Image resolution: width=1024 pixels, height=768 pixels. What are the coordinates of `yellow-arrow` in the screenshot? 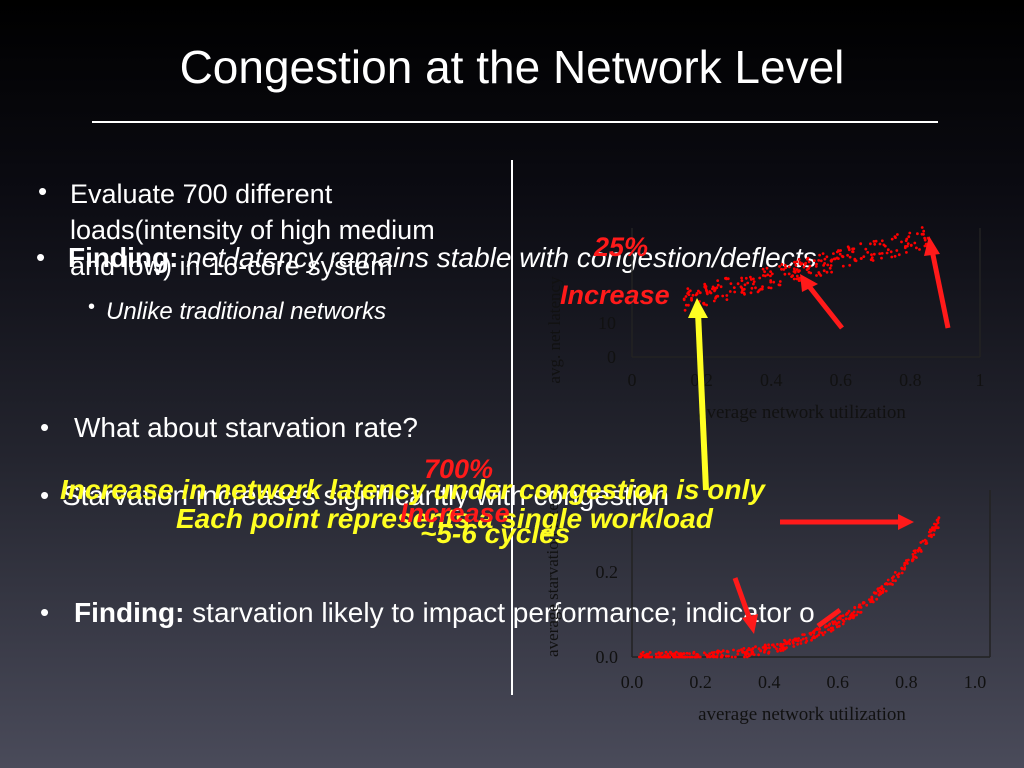 It's located at (698, 394).